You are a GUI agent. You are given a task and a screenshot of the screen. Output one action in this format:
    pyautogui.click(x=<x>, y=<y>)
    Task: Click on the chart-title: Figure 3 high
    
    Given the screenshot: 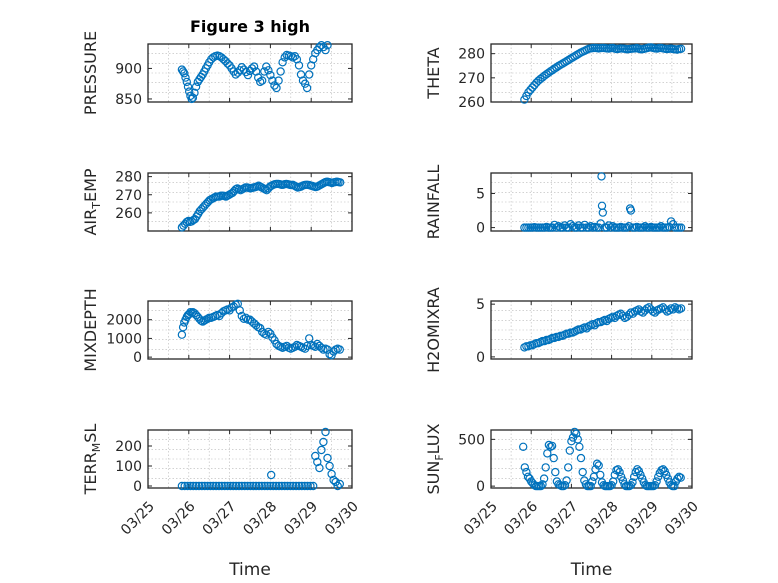 What is the action you would take?
    pyautogui.click(x=250, y=26)
    